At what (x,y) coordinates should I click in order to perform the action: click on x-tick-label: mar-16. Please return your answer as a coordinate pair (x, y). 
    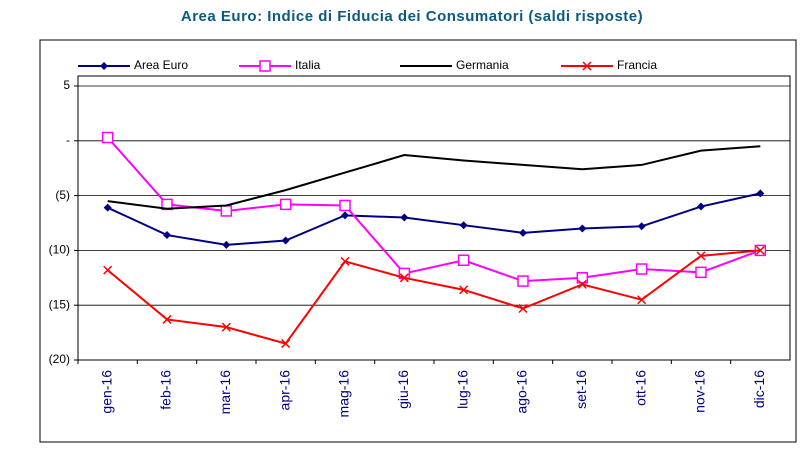
    Looking at the image, I should click on (225, 392).